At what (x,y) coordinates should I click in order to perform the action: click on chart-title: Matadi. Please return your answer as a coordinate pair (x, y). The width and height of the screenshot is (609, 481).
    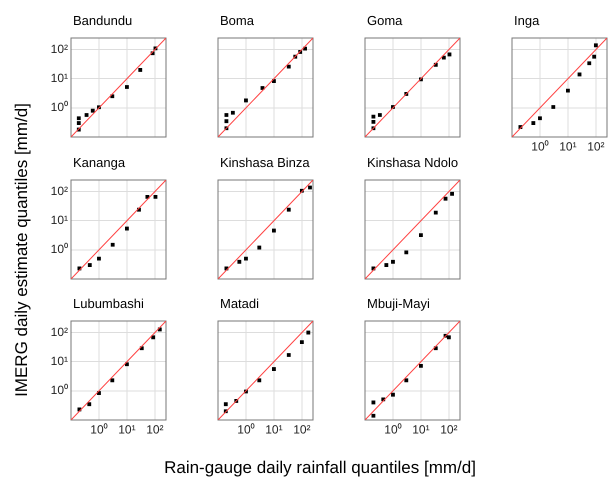
    Looking at the image, I should click on (240, 303).